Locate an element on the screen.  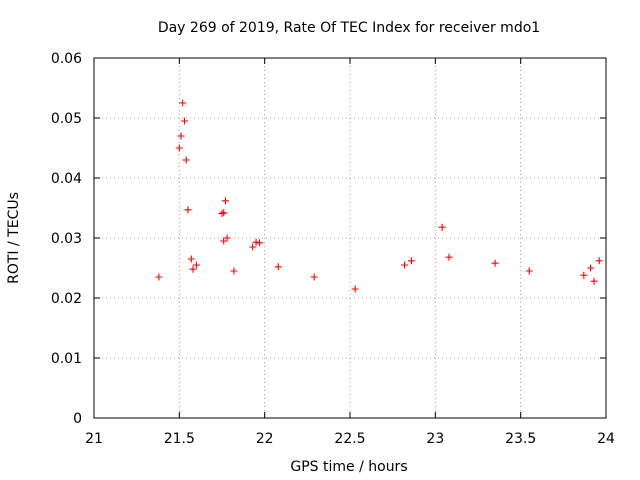
y-tick-labels: 0 0.01 0.02 0.03 0.04 0.05 0.06 is located at coordinates (66, 239).